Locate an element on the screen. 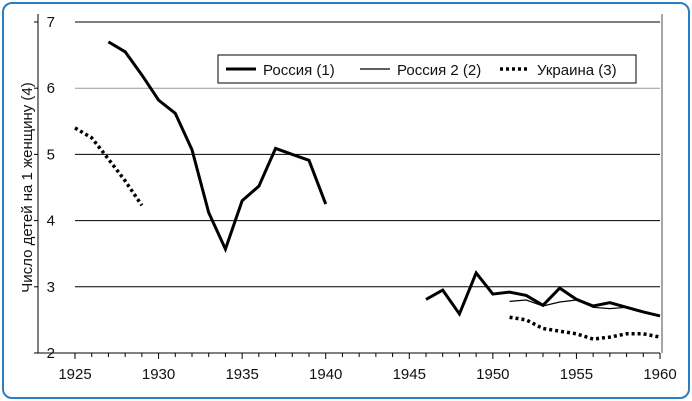 The width and height of the screenshot is (692, 401). x-tick-label: 1945 is located at coordinates (409, 374).